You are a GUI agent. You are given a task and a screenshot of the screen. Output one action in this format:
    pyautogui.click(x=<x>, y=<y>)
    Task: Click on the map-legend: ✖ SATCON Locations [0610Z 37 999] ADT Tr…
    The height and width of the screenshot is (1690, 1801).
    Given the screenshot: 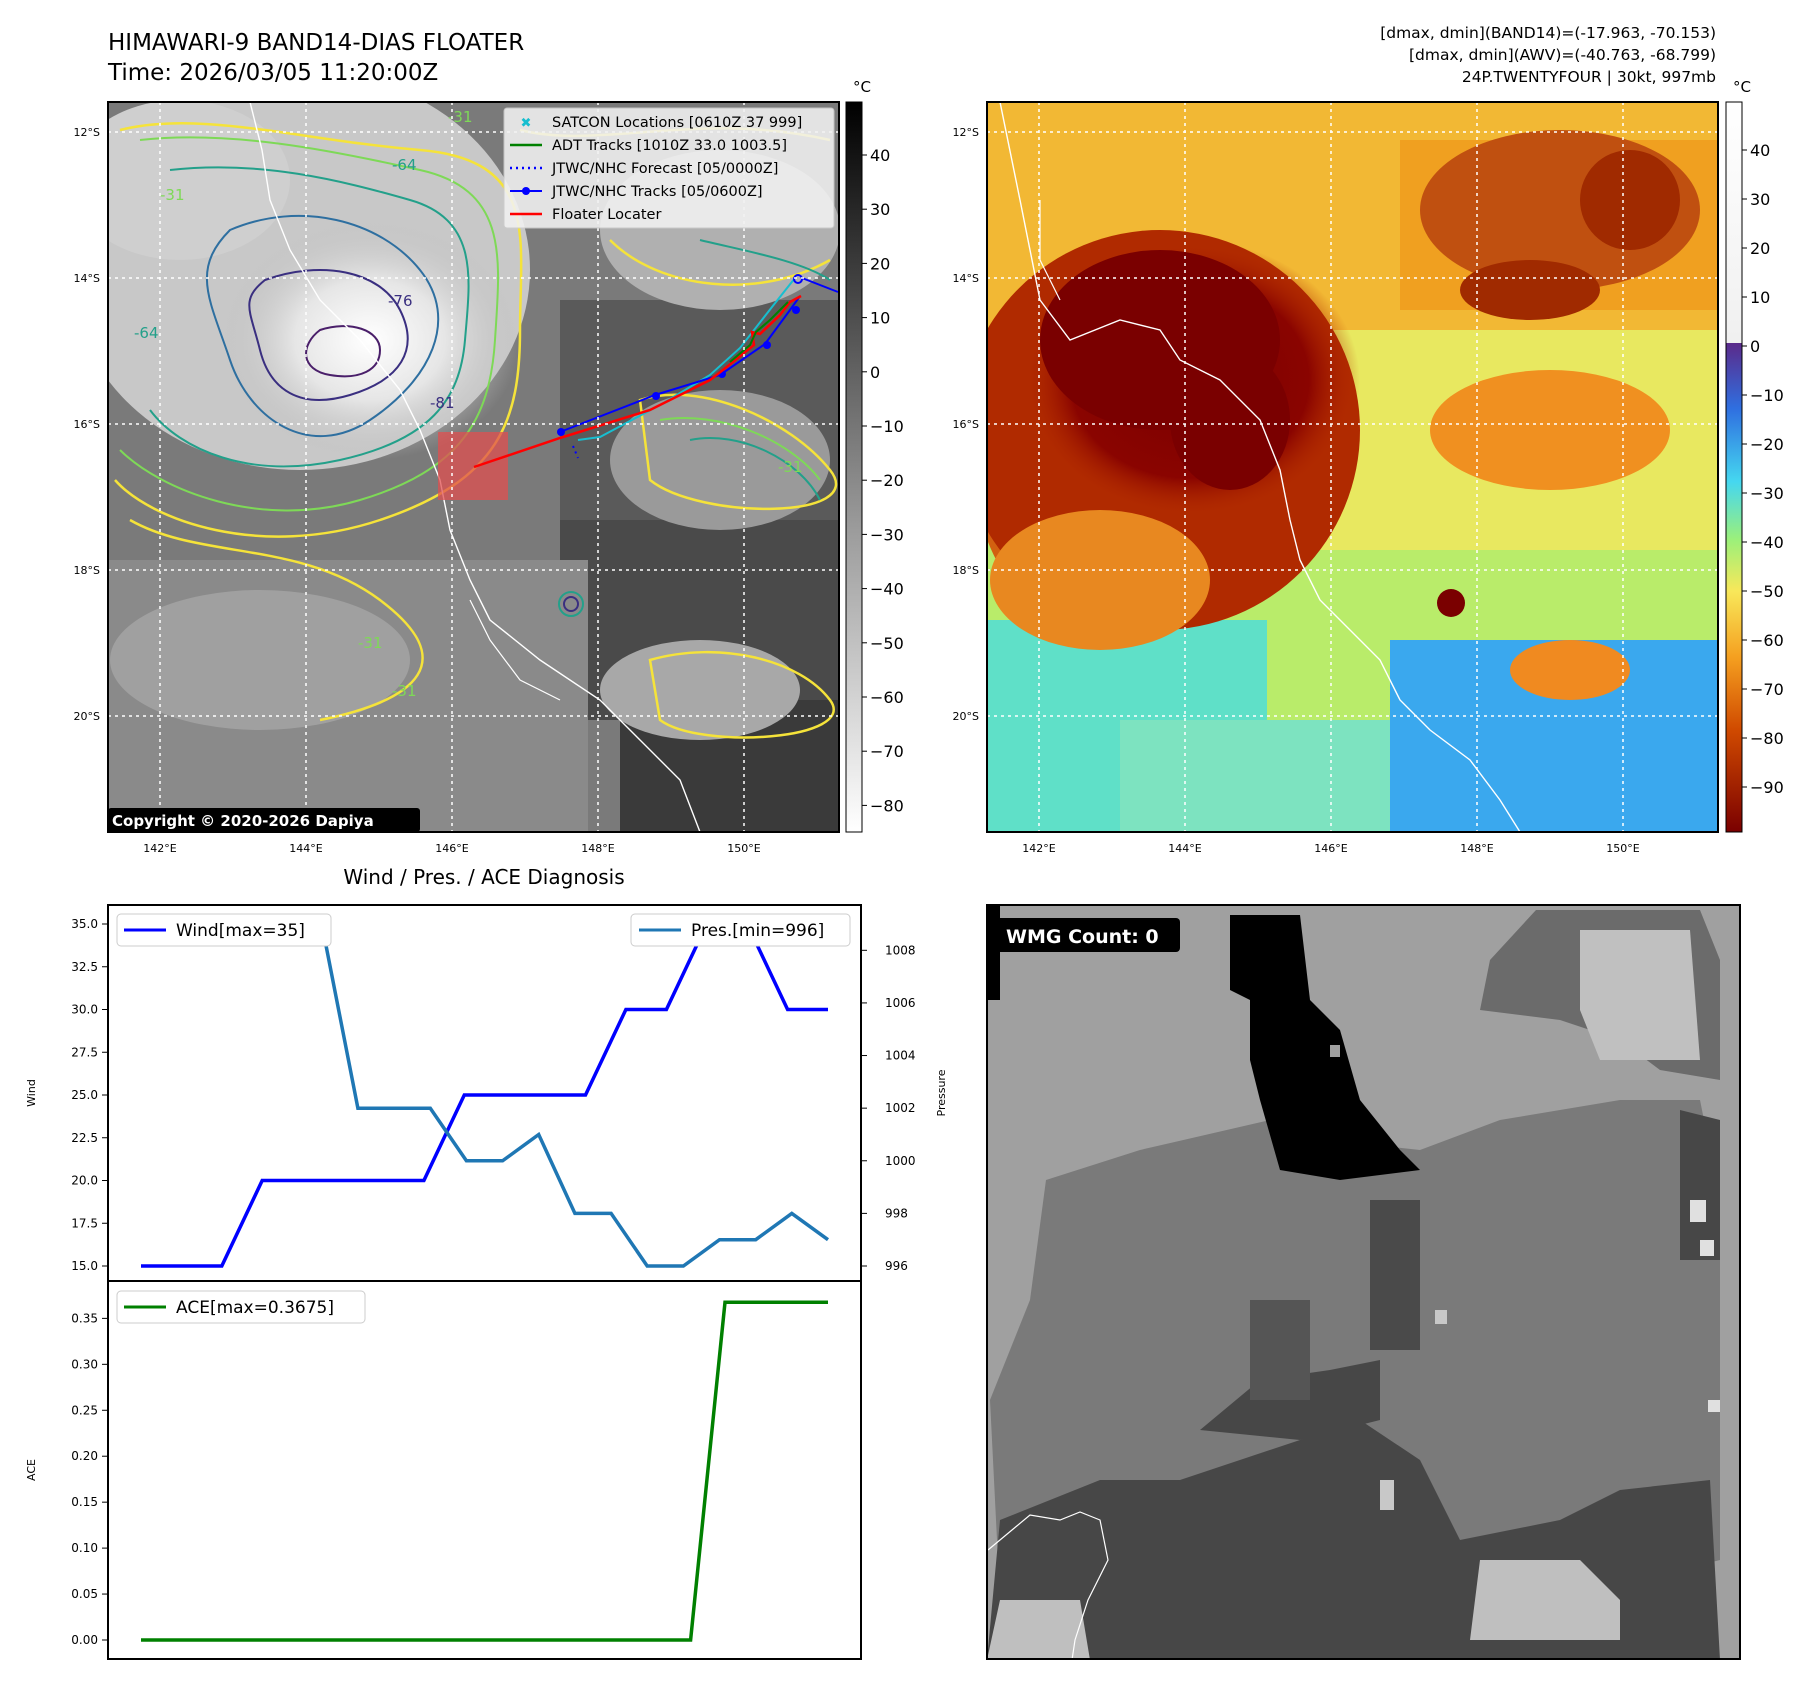 What is the action you would take?
    pyautogui.click(x=669, y=168)
    